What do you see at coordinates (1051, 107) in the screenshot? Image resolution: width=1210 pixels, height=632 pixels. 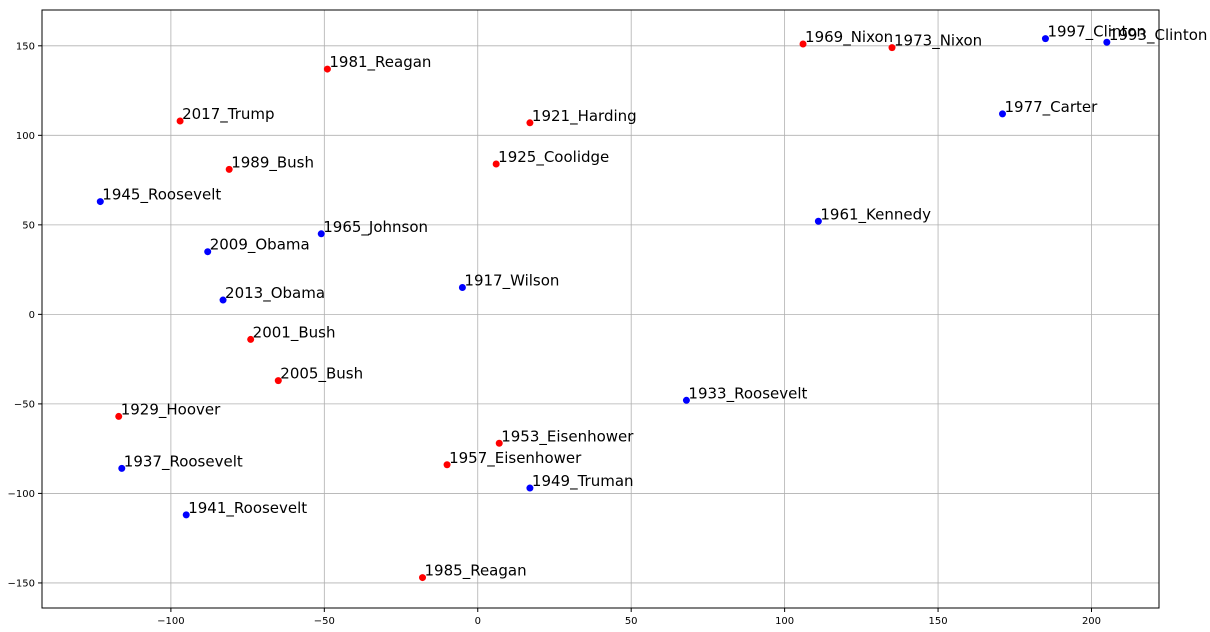 I see `data-point-label: 1977_Carter` at bounding box center [1051, 107].